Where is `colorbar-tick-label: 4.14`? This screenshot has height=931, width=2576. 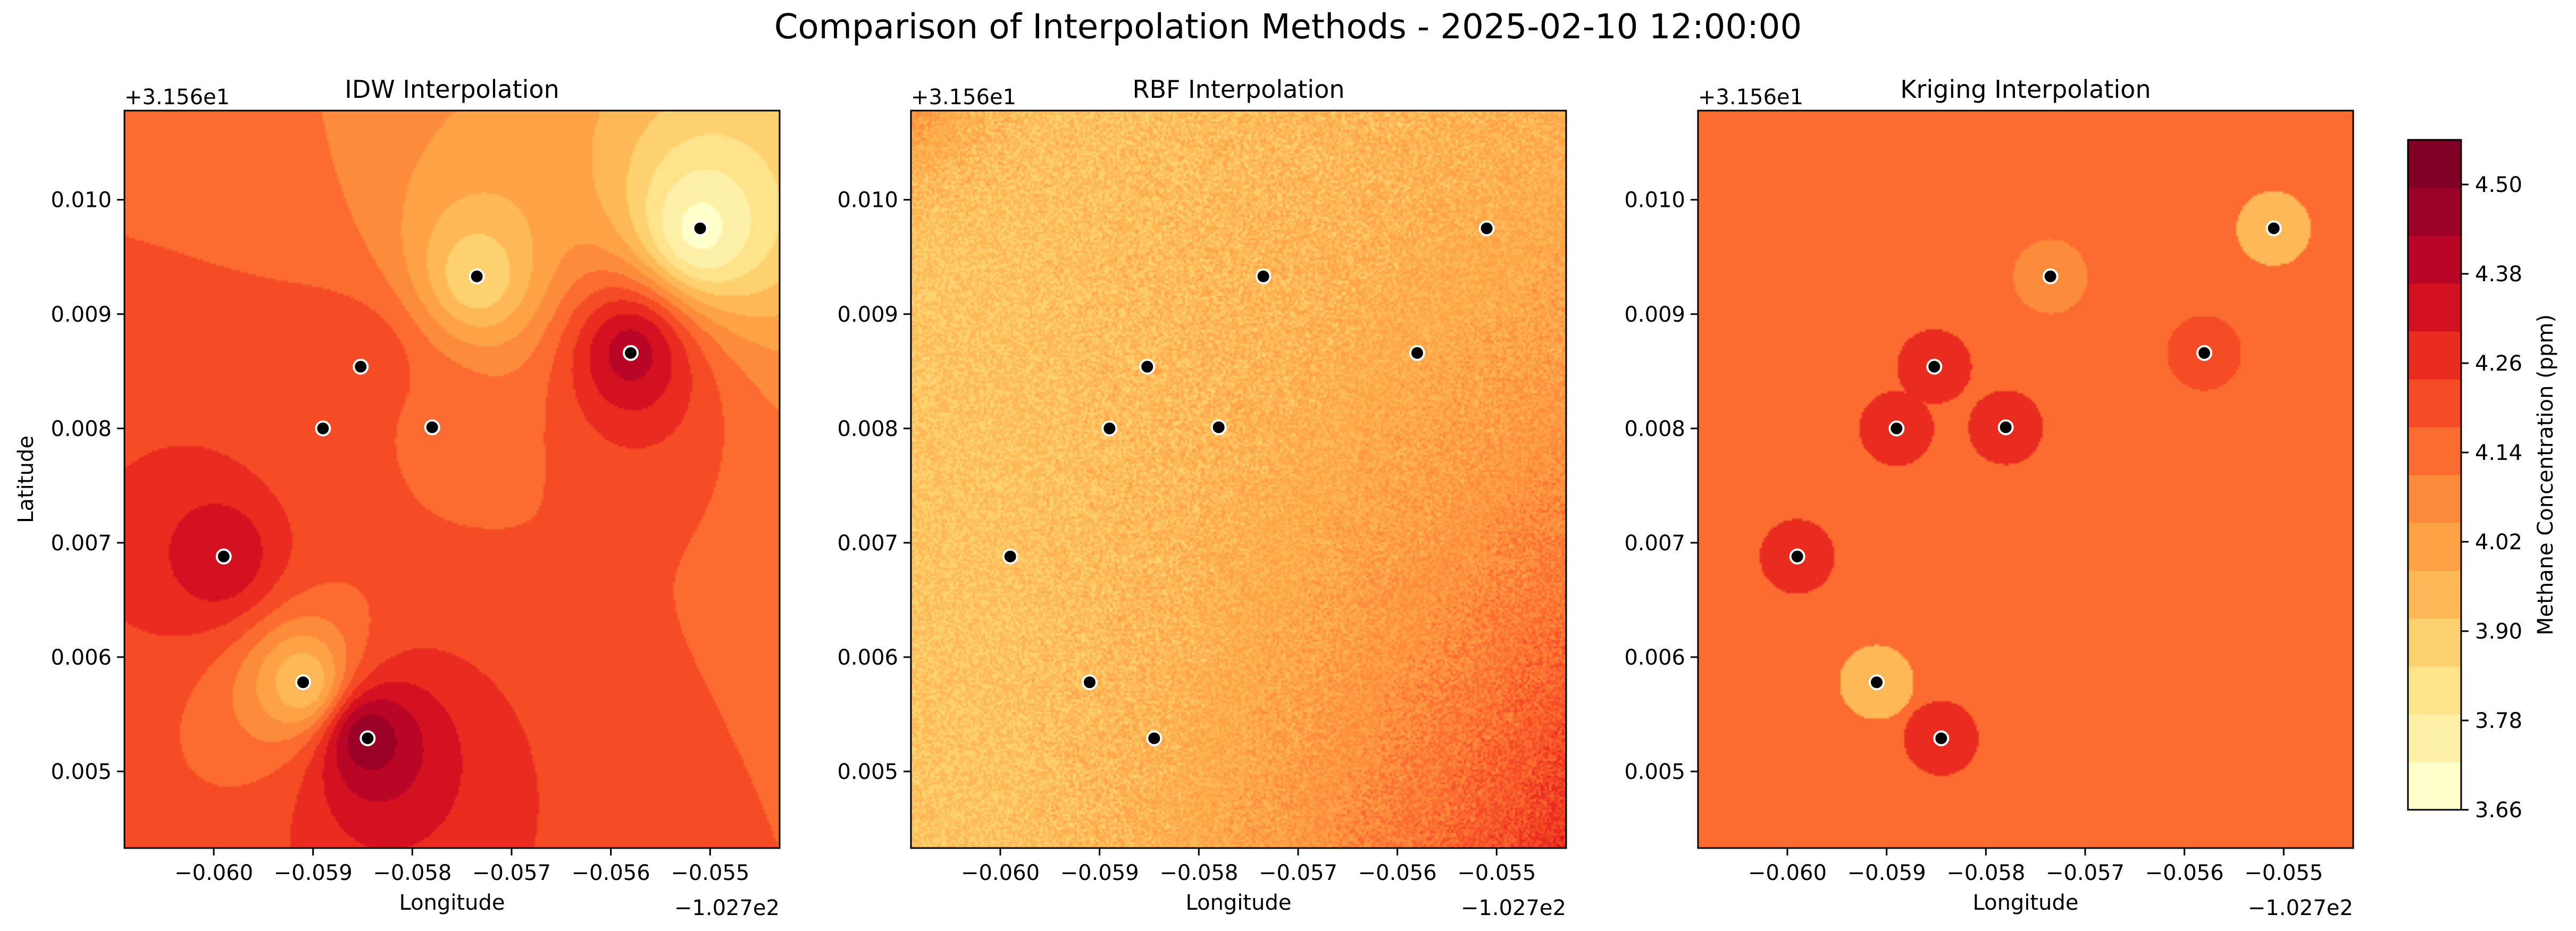
colorbar-tick-label: 4.14 is located at coordinates (2498, 453).